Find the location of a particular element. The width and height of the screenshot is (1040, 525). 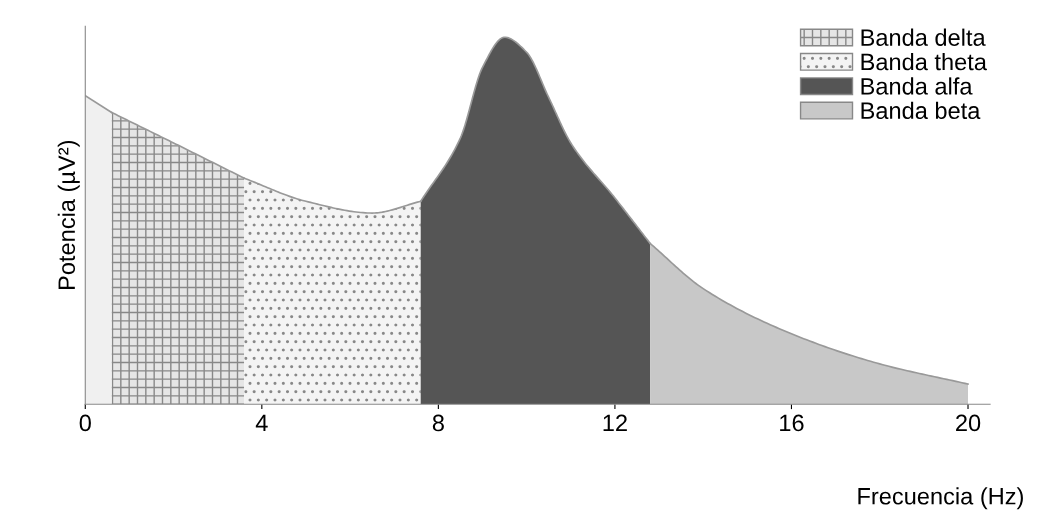

x-tick-label: 16 is located at coordinates (792, 423).